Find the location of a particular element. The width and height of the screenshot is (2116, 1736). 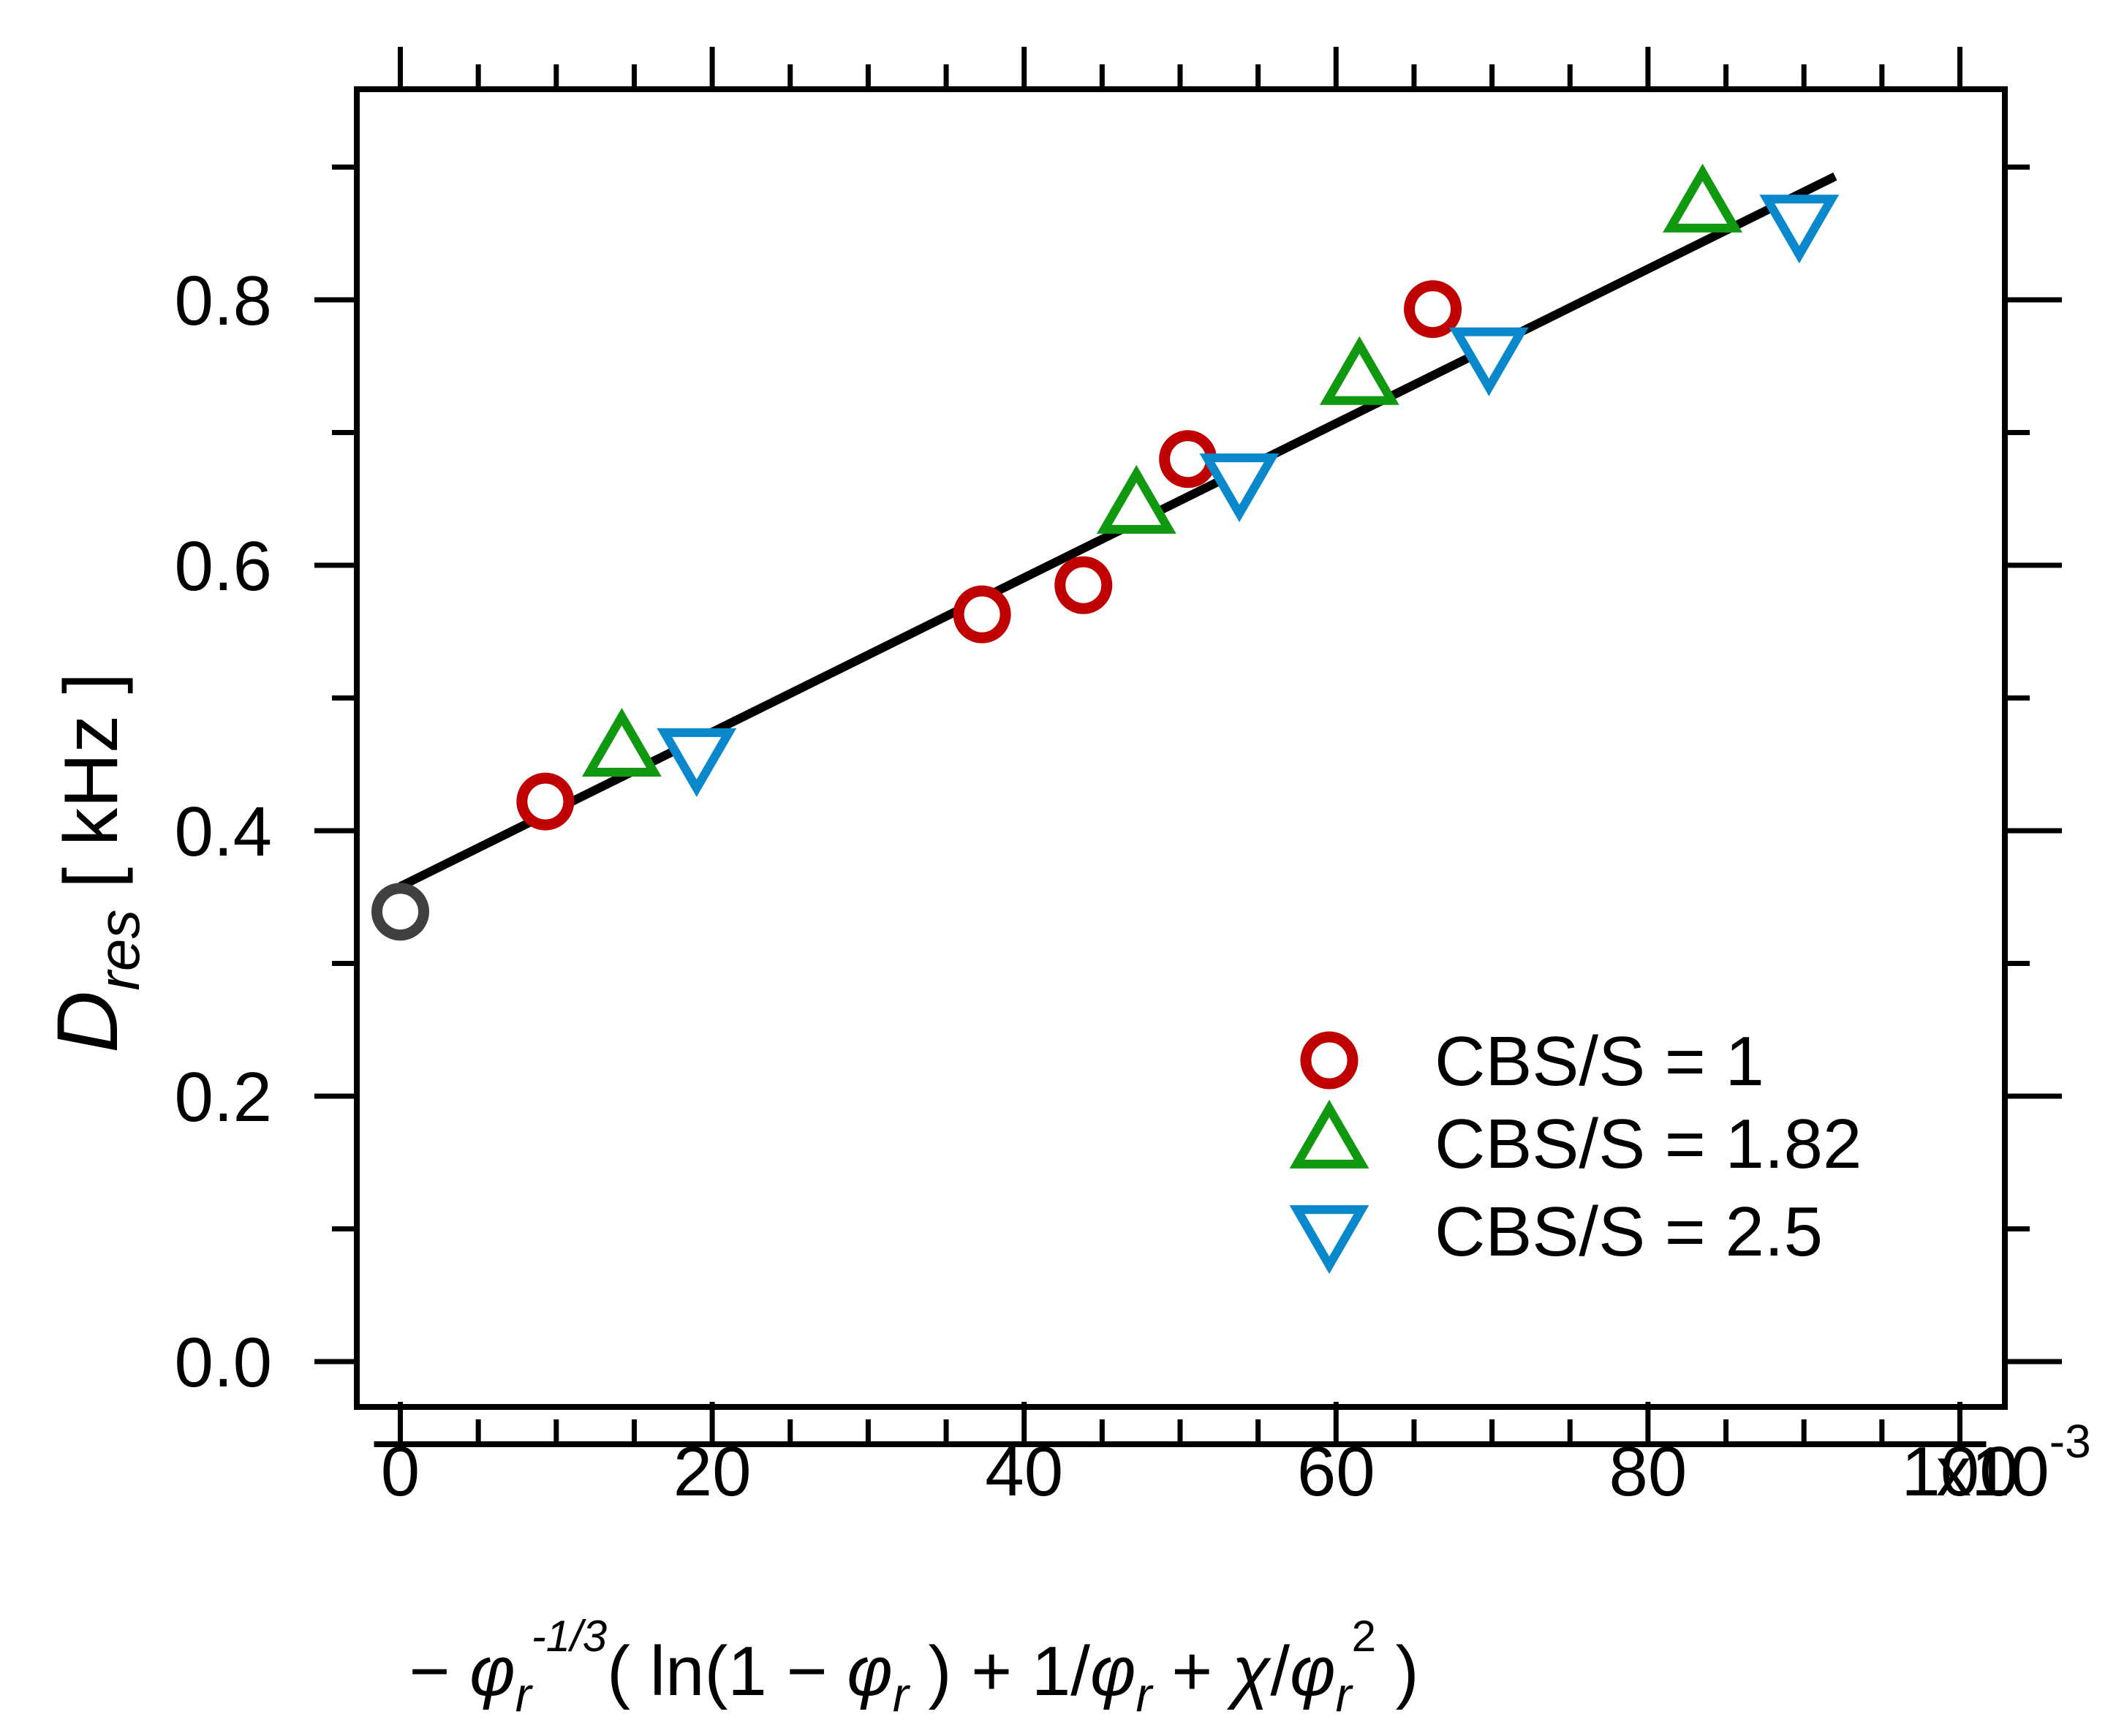

y-axis-title: Dres [ kHz ] is located at coordinates (95, 863).